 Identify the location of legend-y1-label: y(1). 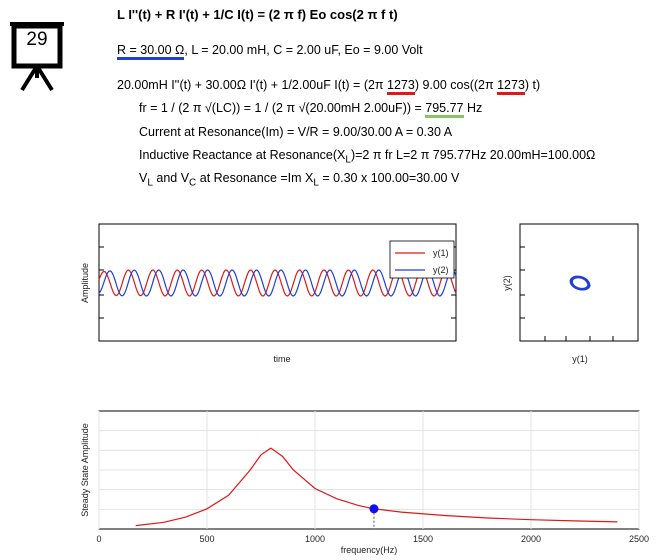
(441, 253).